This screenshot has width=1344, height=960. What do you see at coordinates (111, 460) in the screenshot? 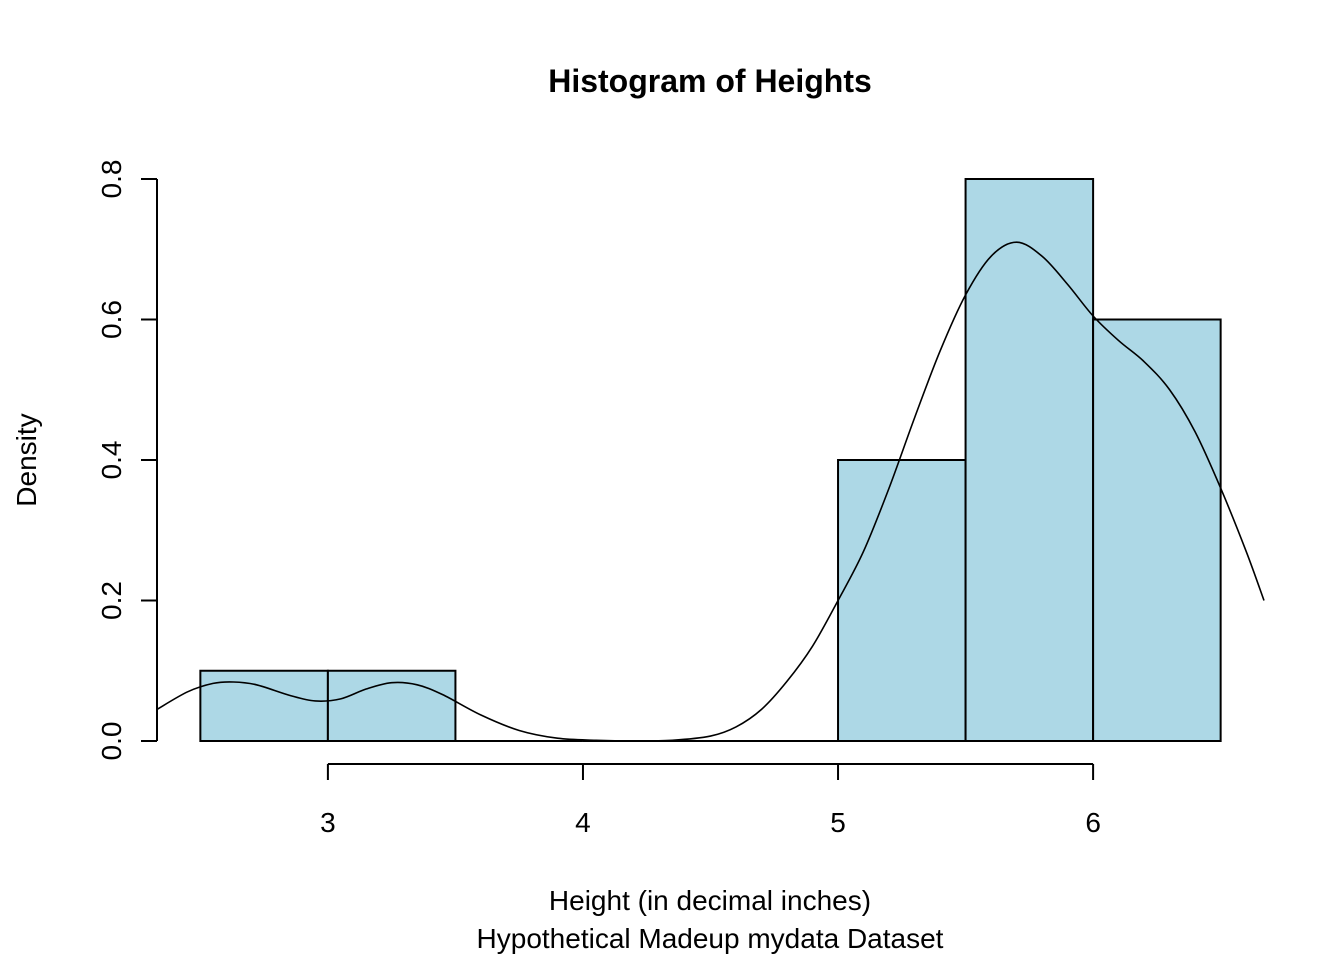
I see `y-tick-label: 0.4` at bounding box center [111, 460].